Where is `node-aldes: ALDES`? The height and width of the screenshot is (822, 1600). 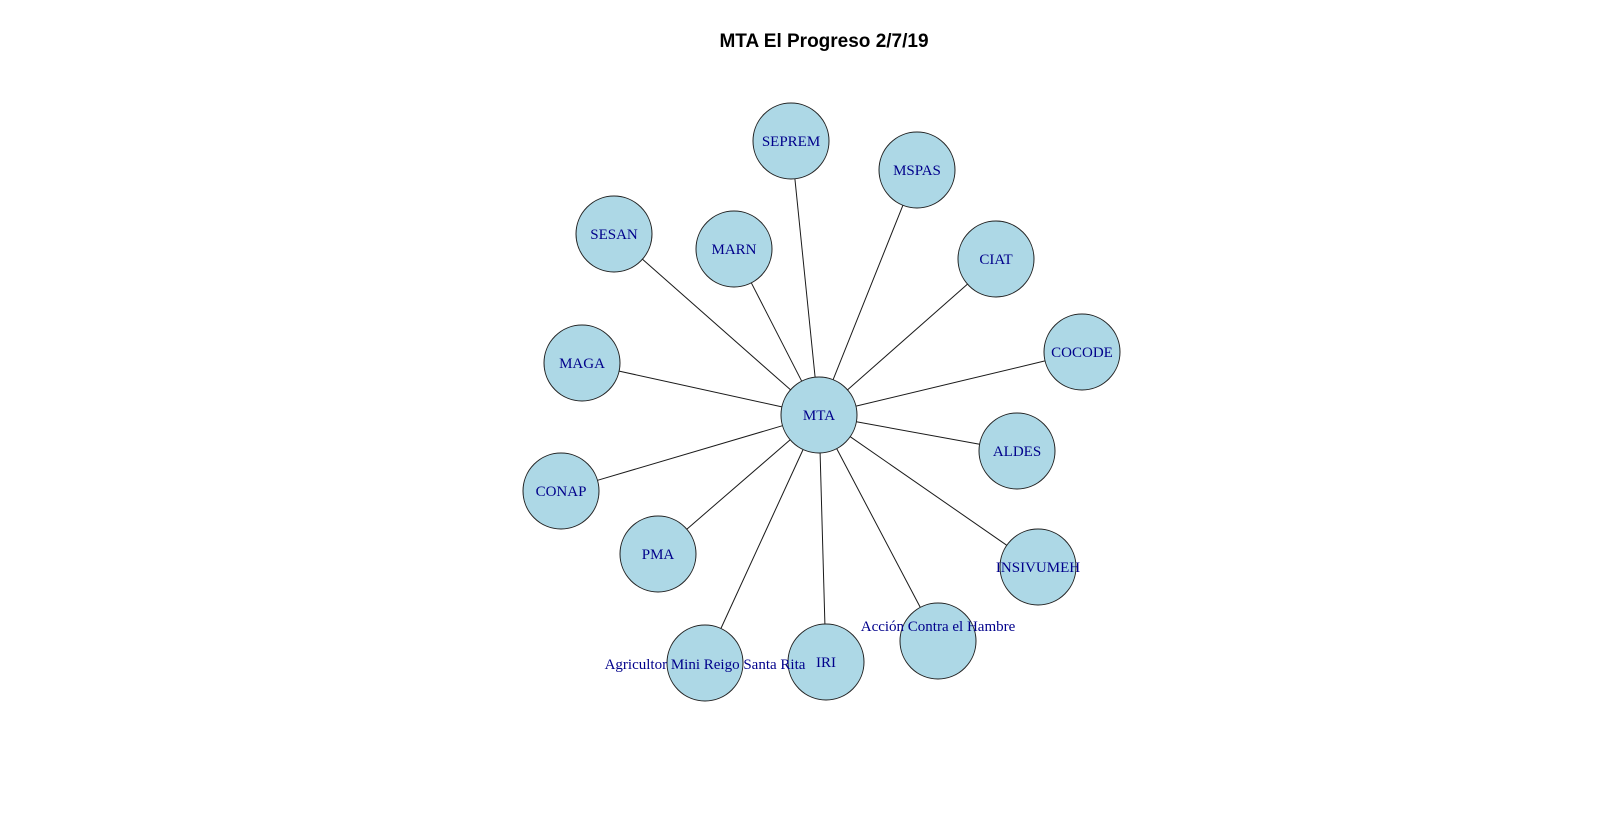
node-aldes: ALDES is located at coordinates (1017, 451).